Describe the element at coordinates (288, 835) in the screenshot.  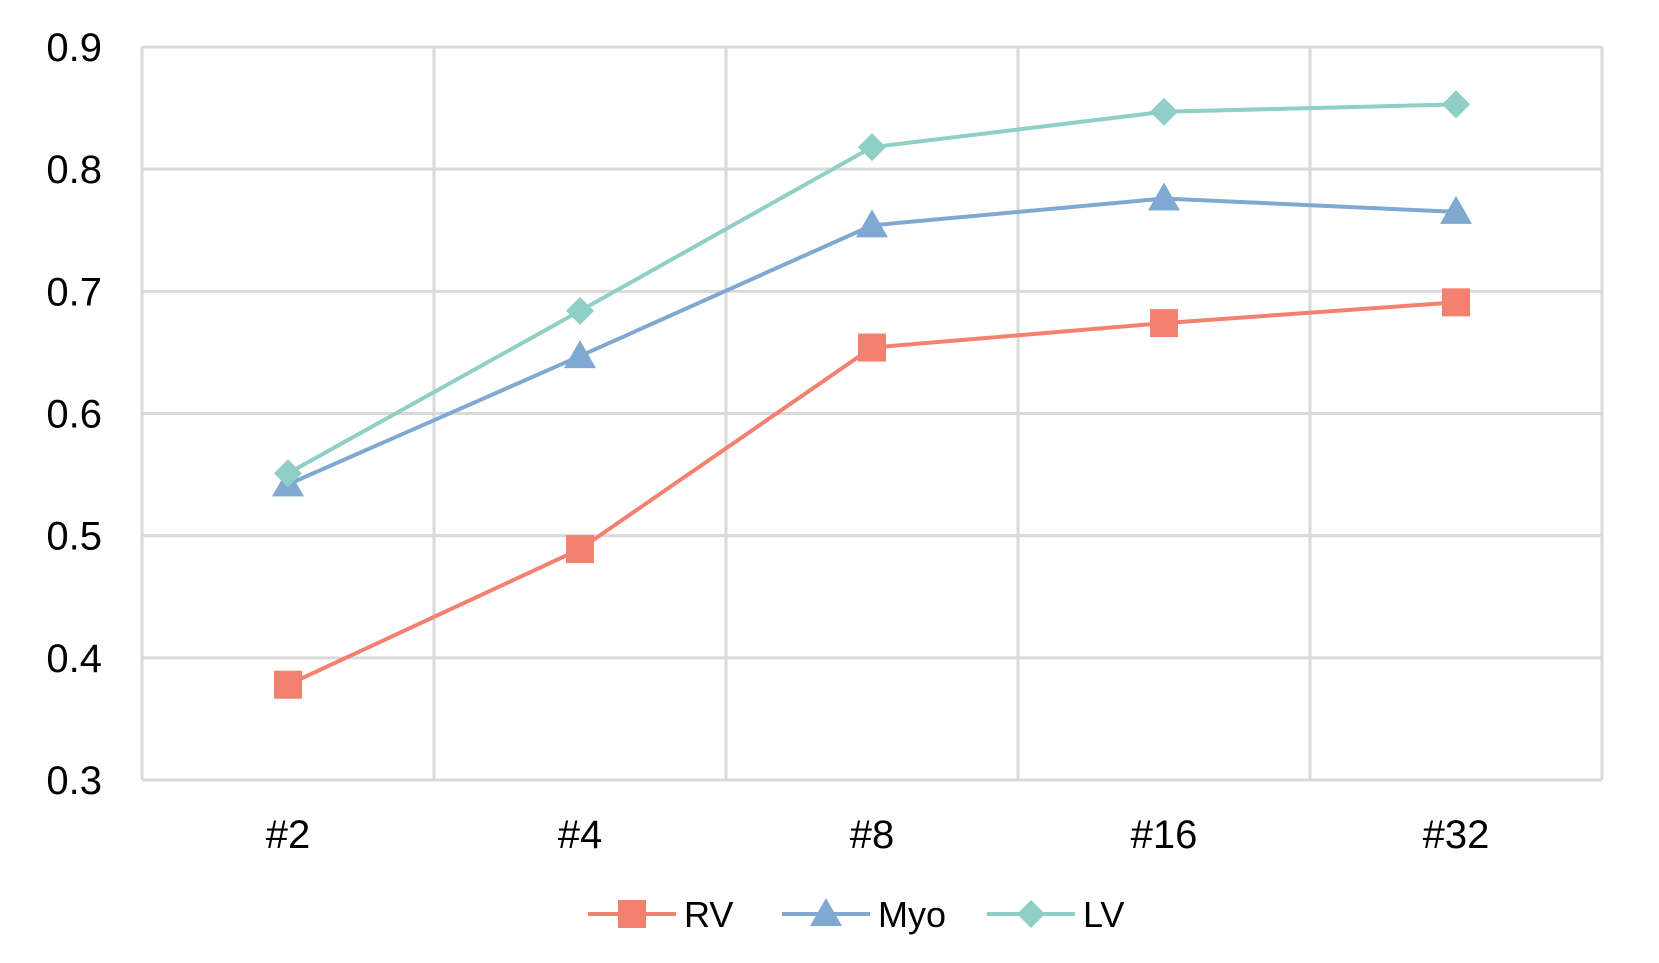
I see `x-tick-label: #2` at that location.